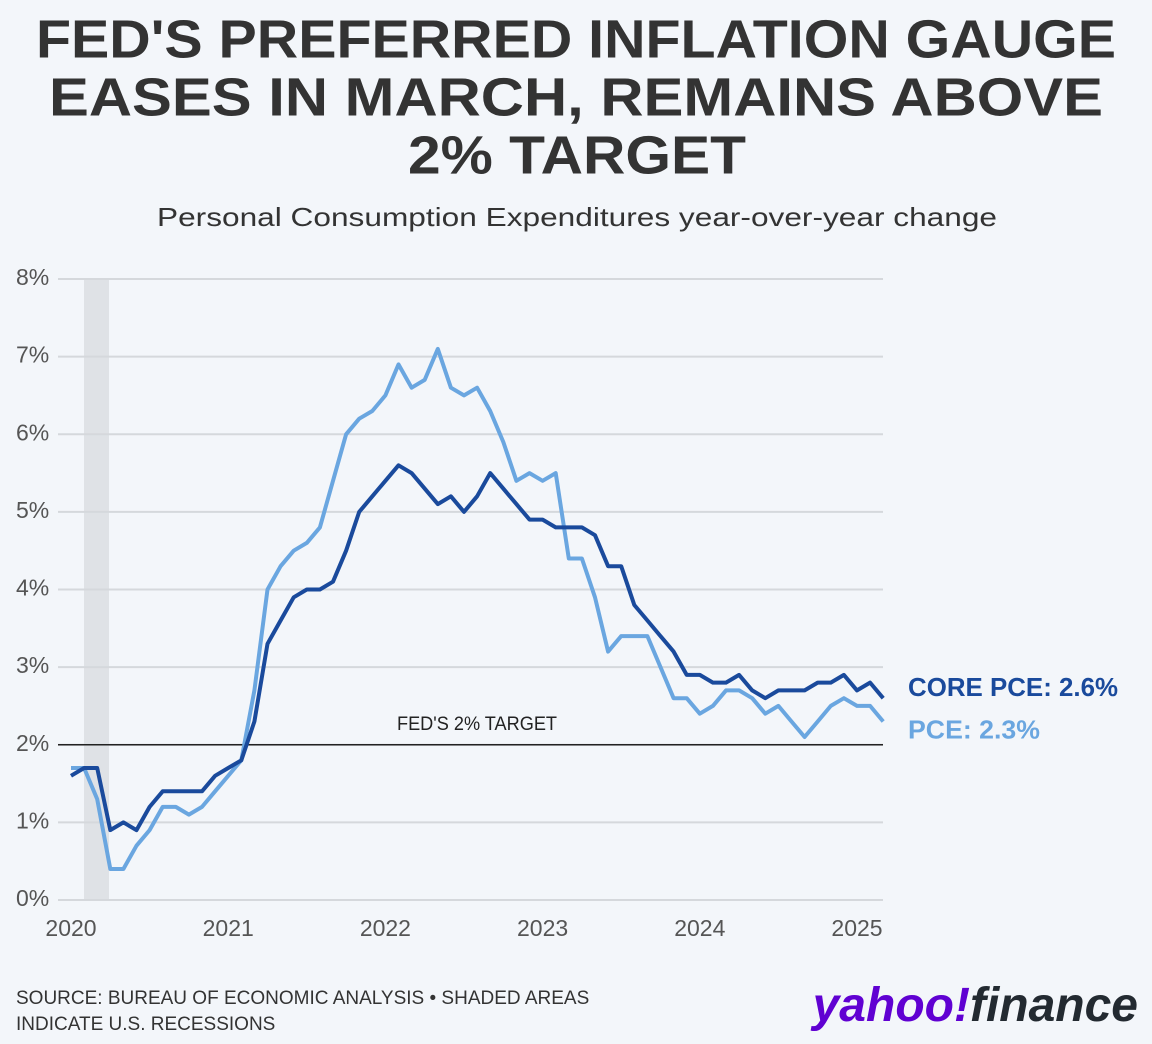 The image size is (1152, 1044). Describe the element at coordinates (1013, 687) in the screenshot. I see `end-label: CORE PCE: 2.6%` at that location.